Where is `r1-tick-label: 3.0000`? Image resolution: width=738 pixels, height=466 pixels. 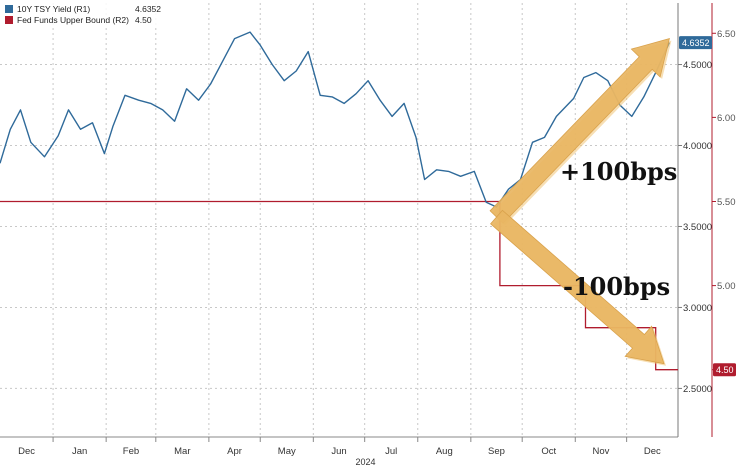
r1-tick-label: 3.0000 is located at coordinates (697, 308).